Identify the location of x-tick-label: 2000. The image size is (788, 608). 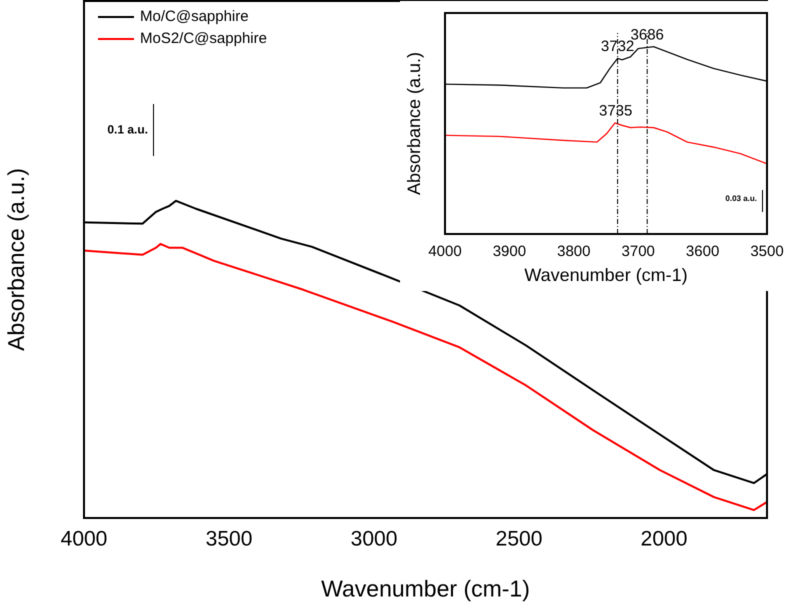
(664, 538).